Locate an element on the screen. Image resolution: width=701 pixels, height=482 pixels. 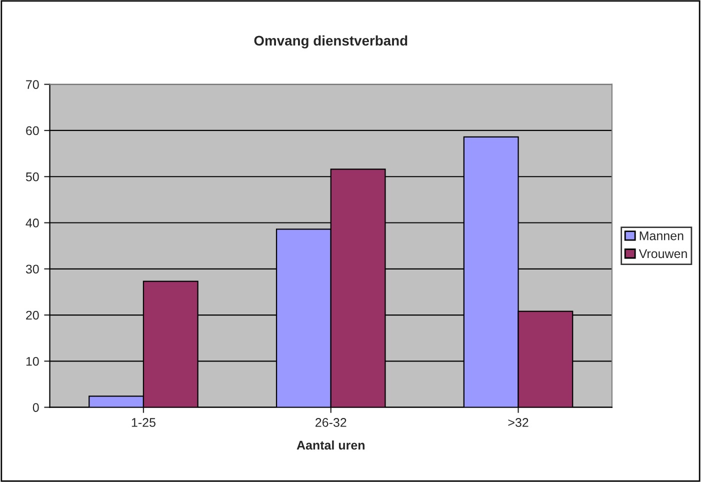
x-tick-label: 26-32 is located at coordinates (331, 422).